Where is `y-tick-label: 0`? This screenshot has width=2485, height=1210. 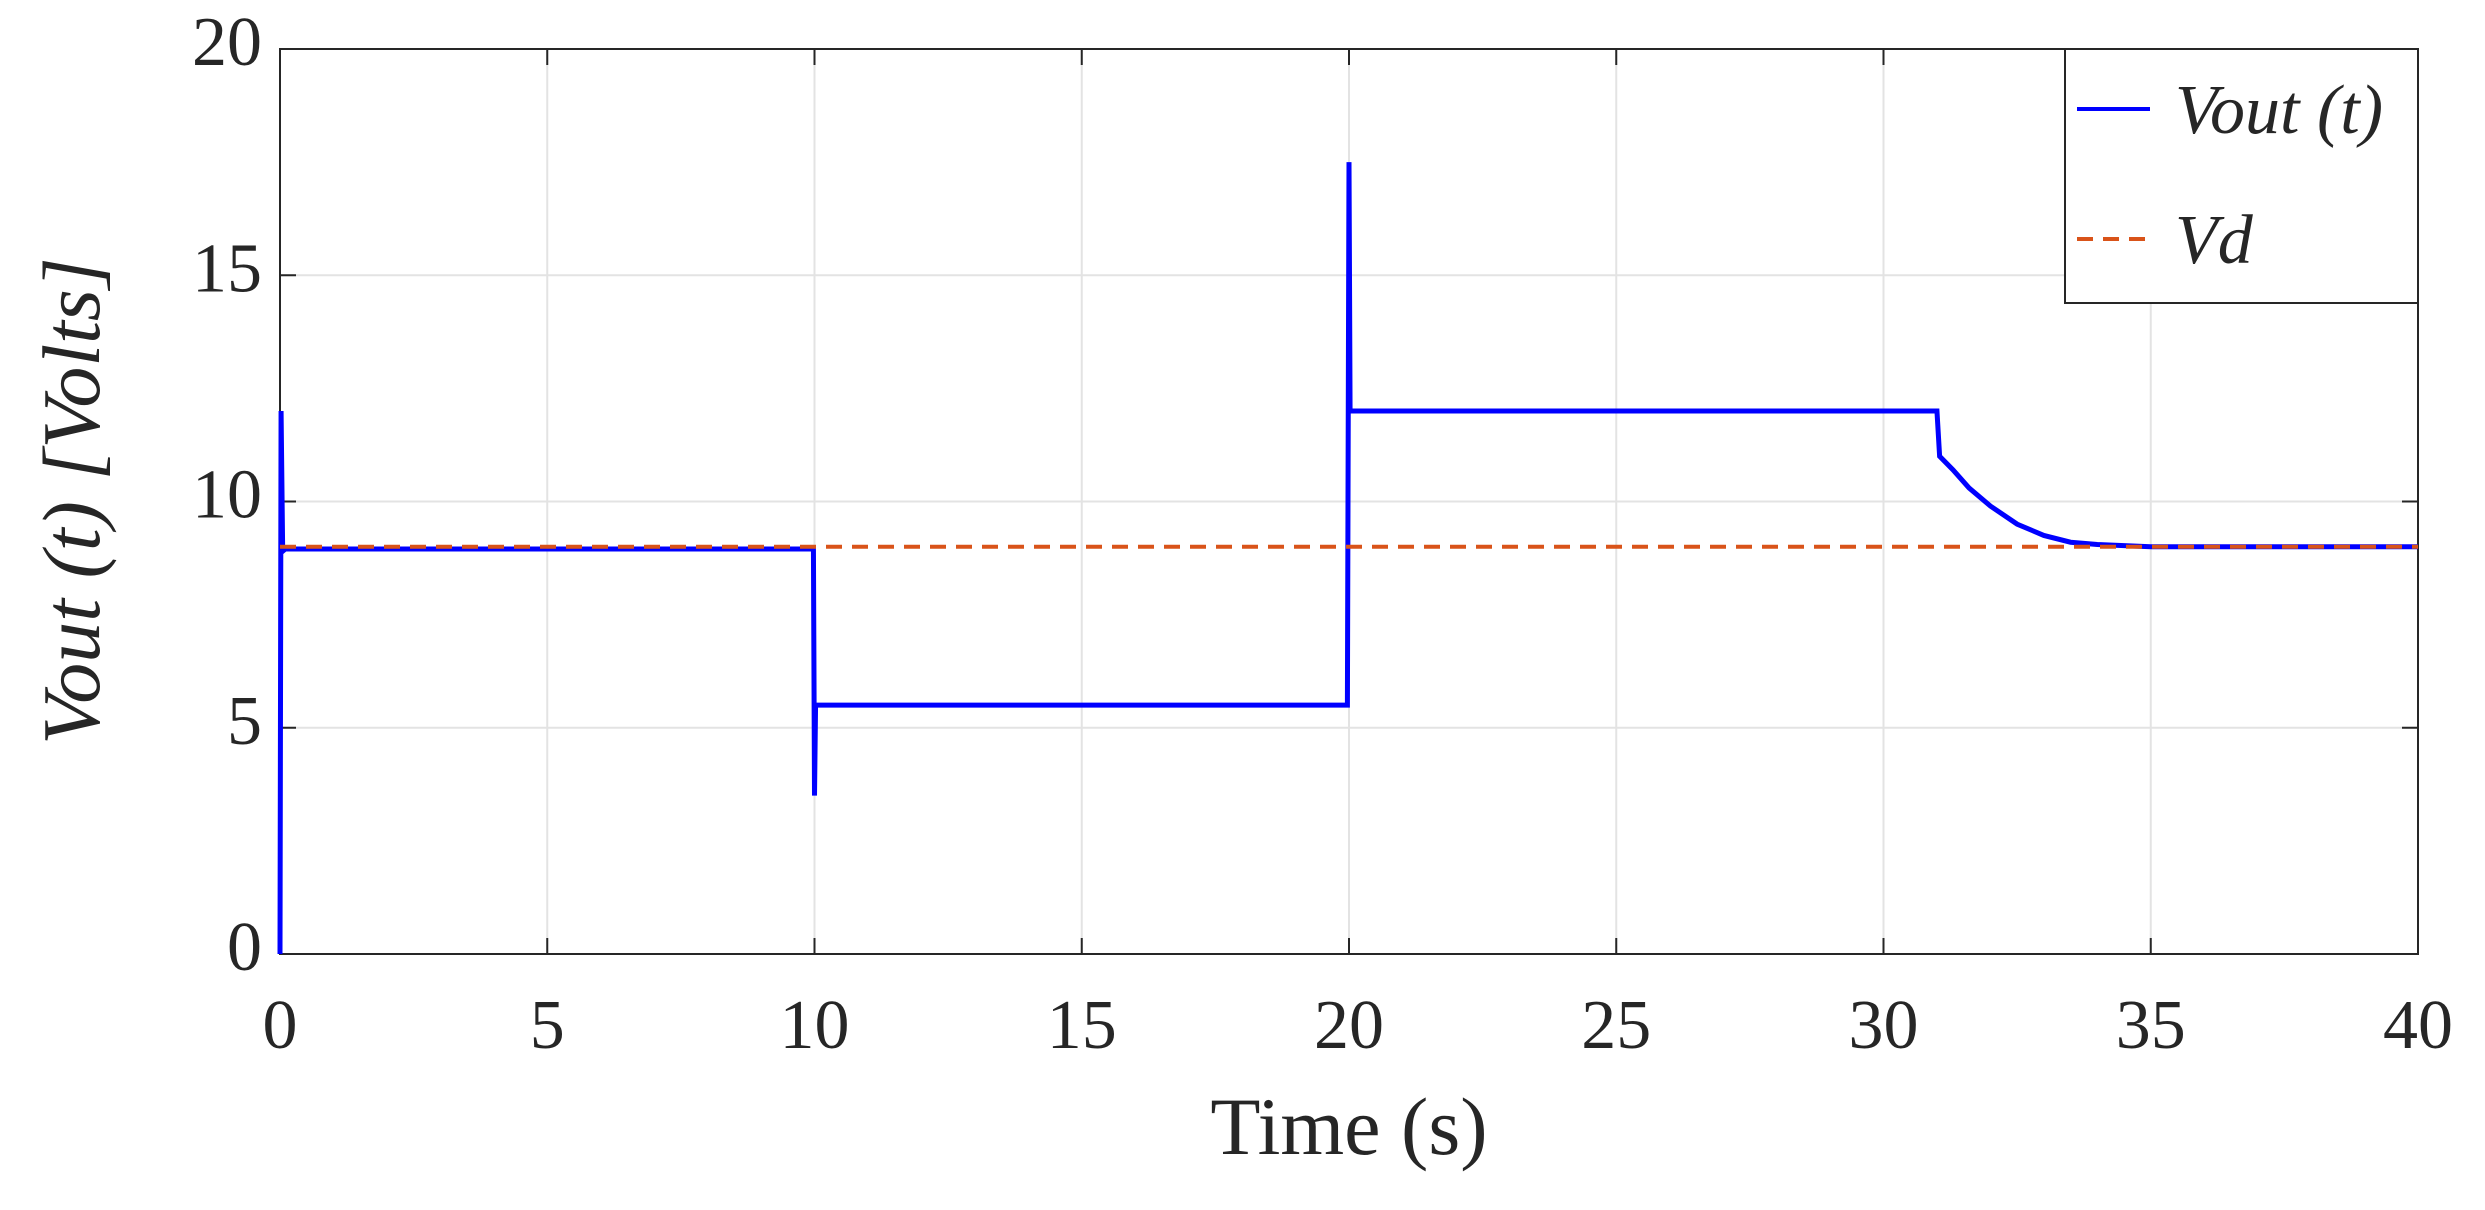
y-tick-label: 0 is located at coordinates (244, 947).